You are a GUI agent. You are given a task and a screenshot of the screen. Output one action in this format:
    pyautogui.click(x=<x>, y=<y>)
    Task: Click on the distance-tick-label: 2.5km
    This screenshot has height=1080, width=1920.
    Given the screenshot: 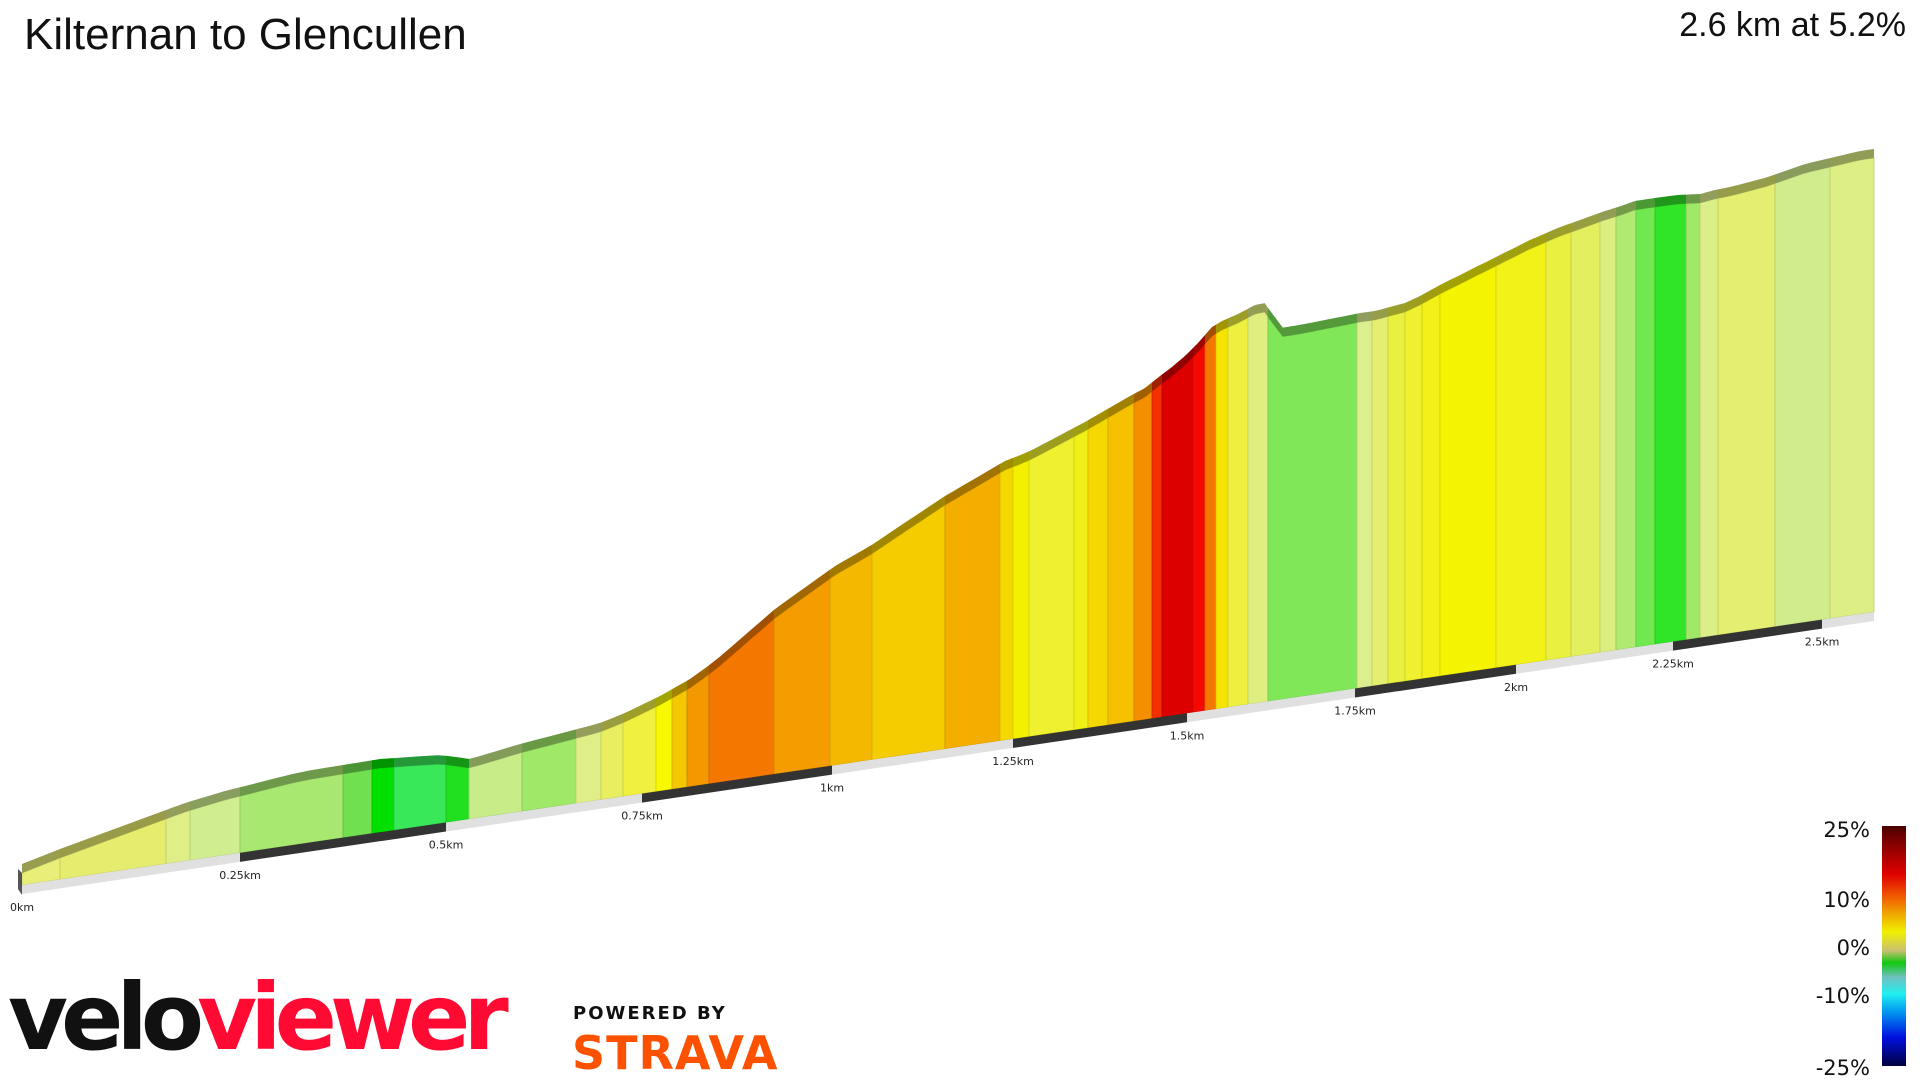 What is the action you would take?
    pyautogui.click(x=1822, y=642)
    